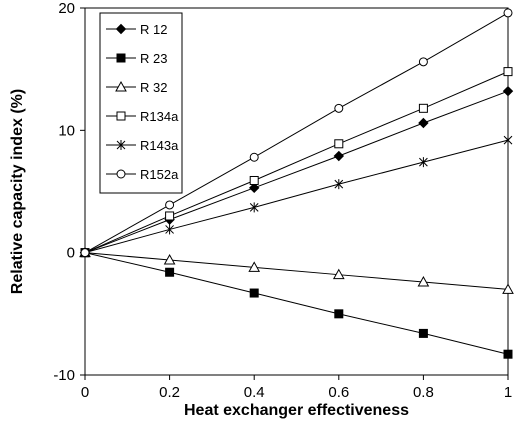 This screenshot has height=423, width=514. I want to click on legend-item: R 23, so click(136, 58).